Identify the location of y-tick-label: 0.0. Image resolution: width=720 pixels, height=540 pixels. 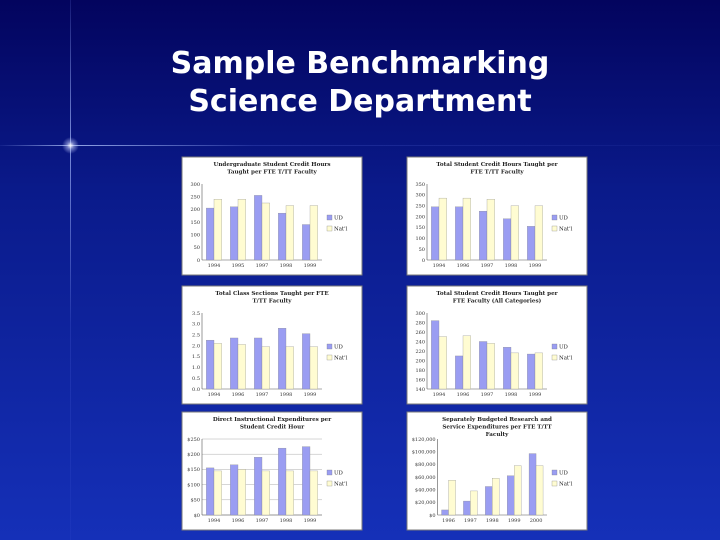
(196, 390).